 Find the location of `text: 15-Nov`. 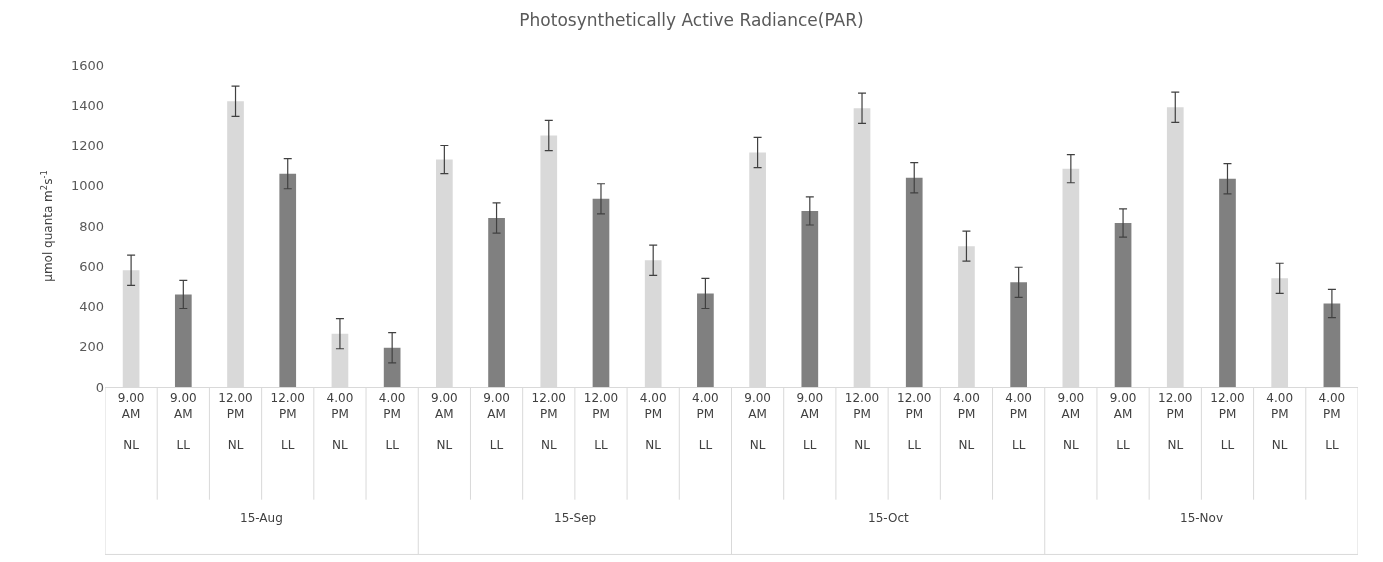

text: 15-Nov is located at coordinates (1202, 518).